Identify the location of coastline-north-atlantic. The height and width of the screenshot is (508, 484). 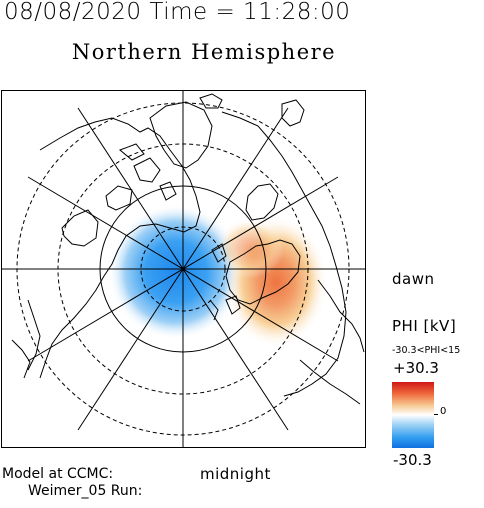
(211, 101).